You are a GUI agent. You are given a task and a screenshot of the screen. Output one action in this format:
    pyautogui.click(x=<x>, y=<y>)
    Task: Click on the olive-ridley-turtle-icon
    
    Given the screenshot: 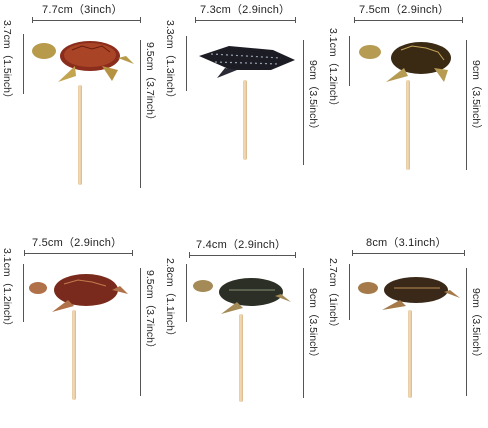 What is the action you would take?
    pyautogui.click(x=409, y=293)
    